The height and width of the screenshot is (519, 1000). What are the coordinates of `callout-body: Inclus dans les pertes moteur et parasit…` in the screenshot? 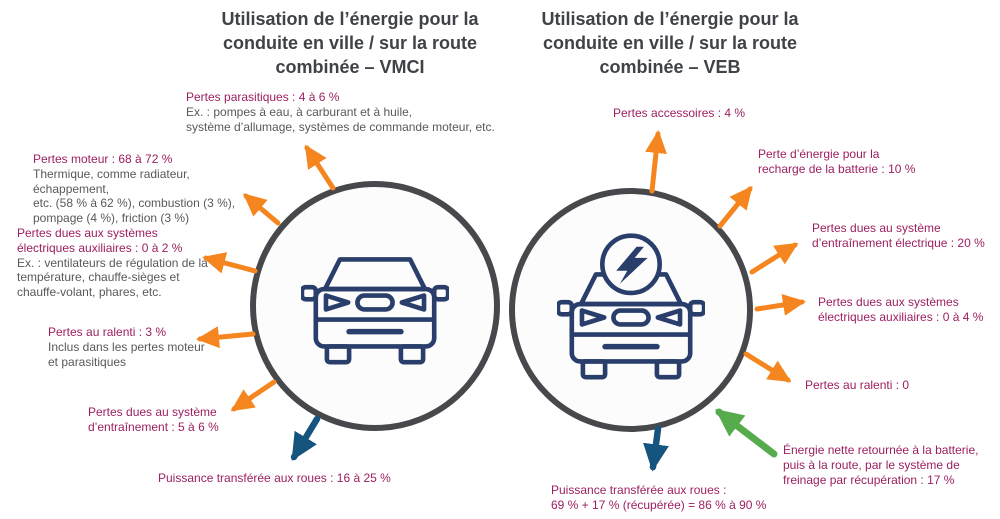 It's located at (126, 354).